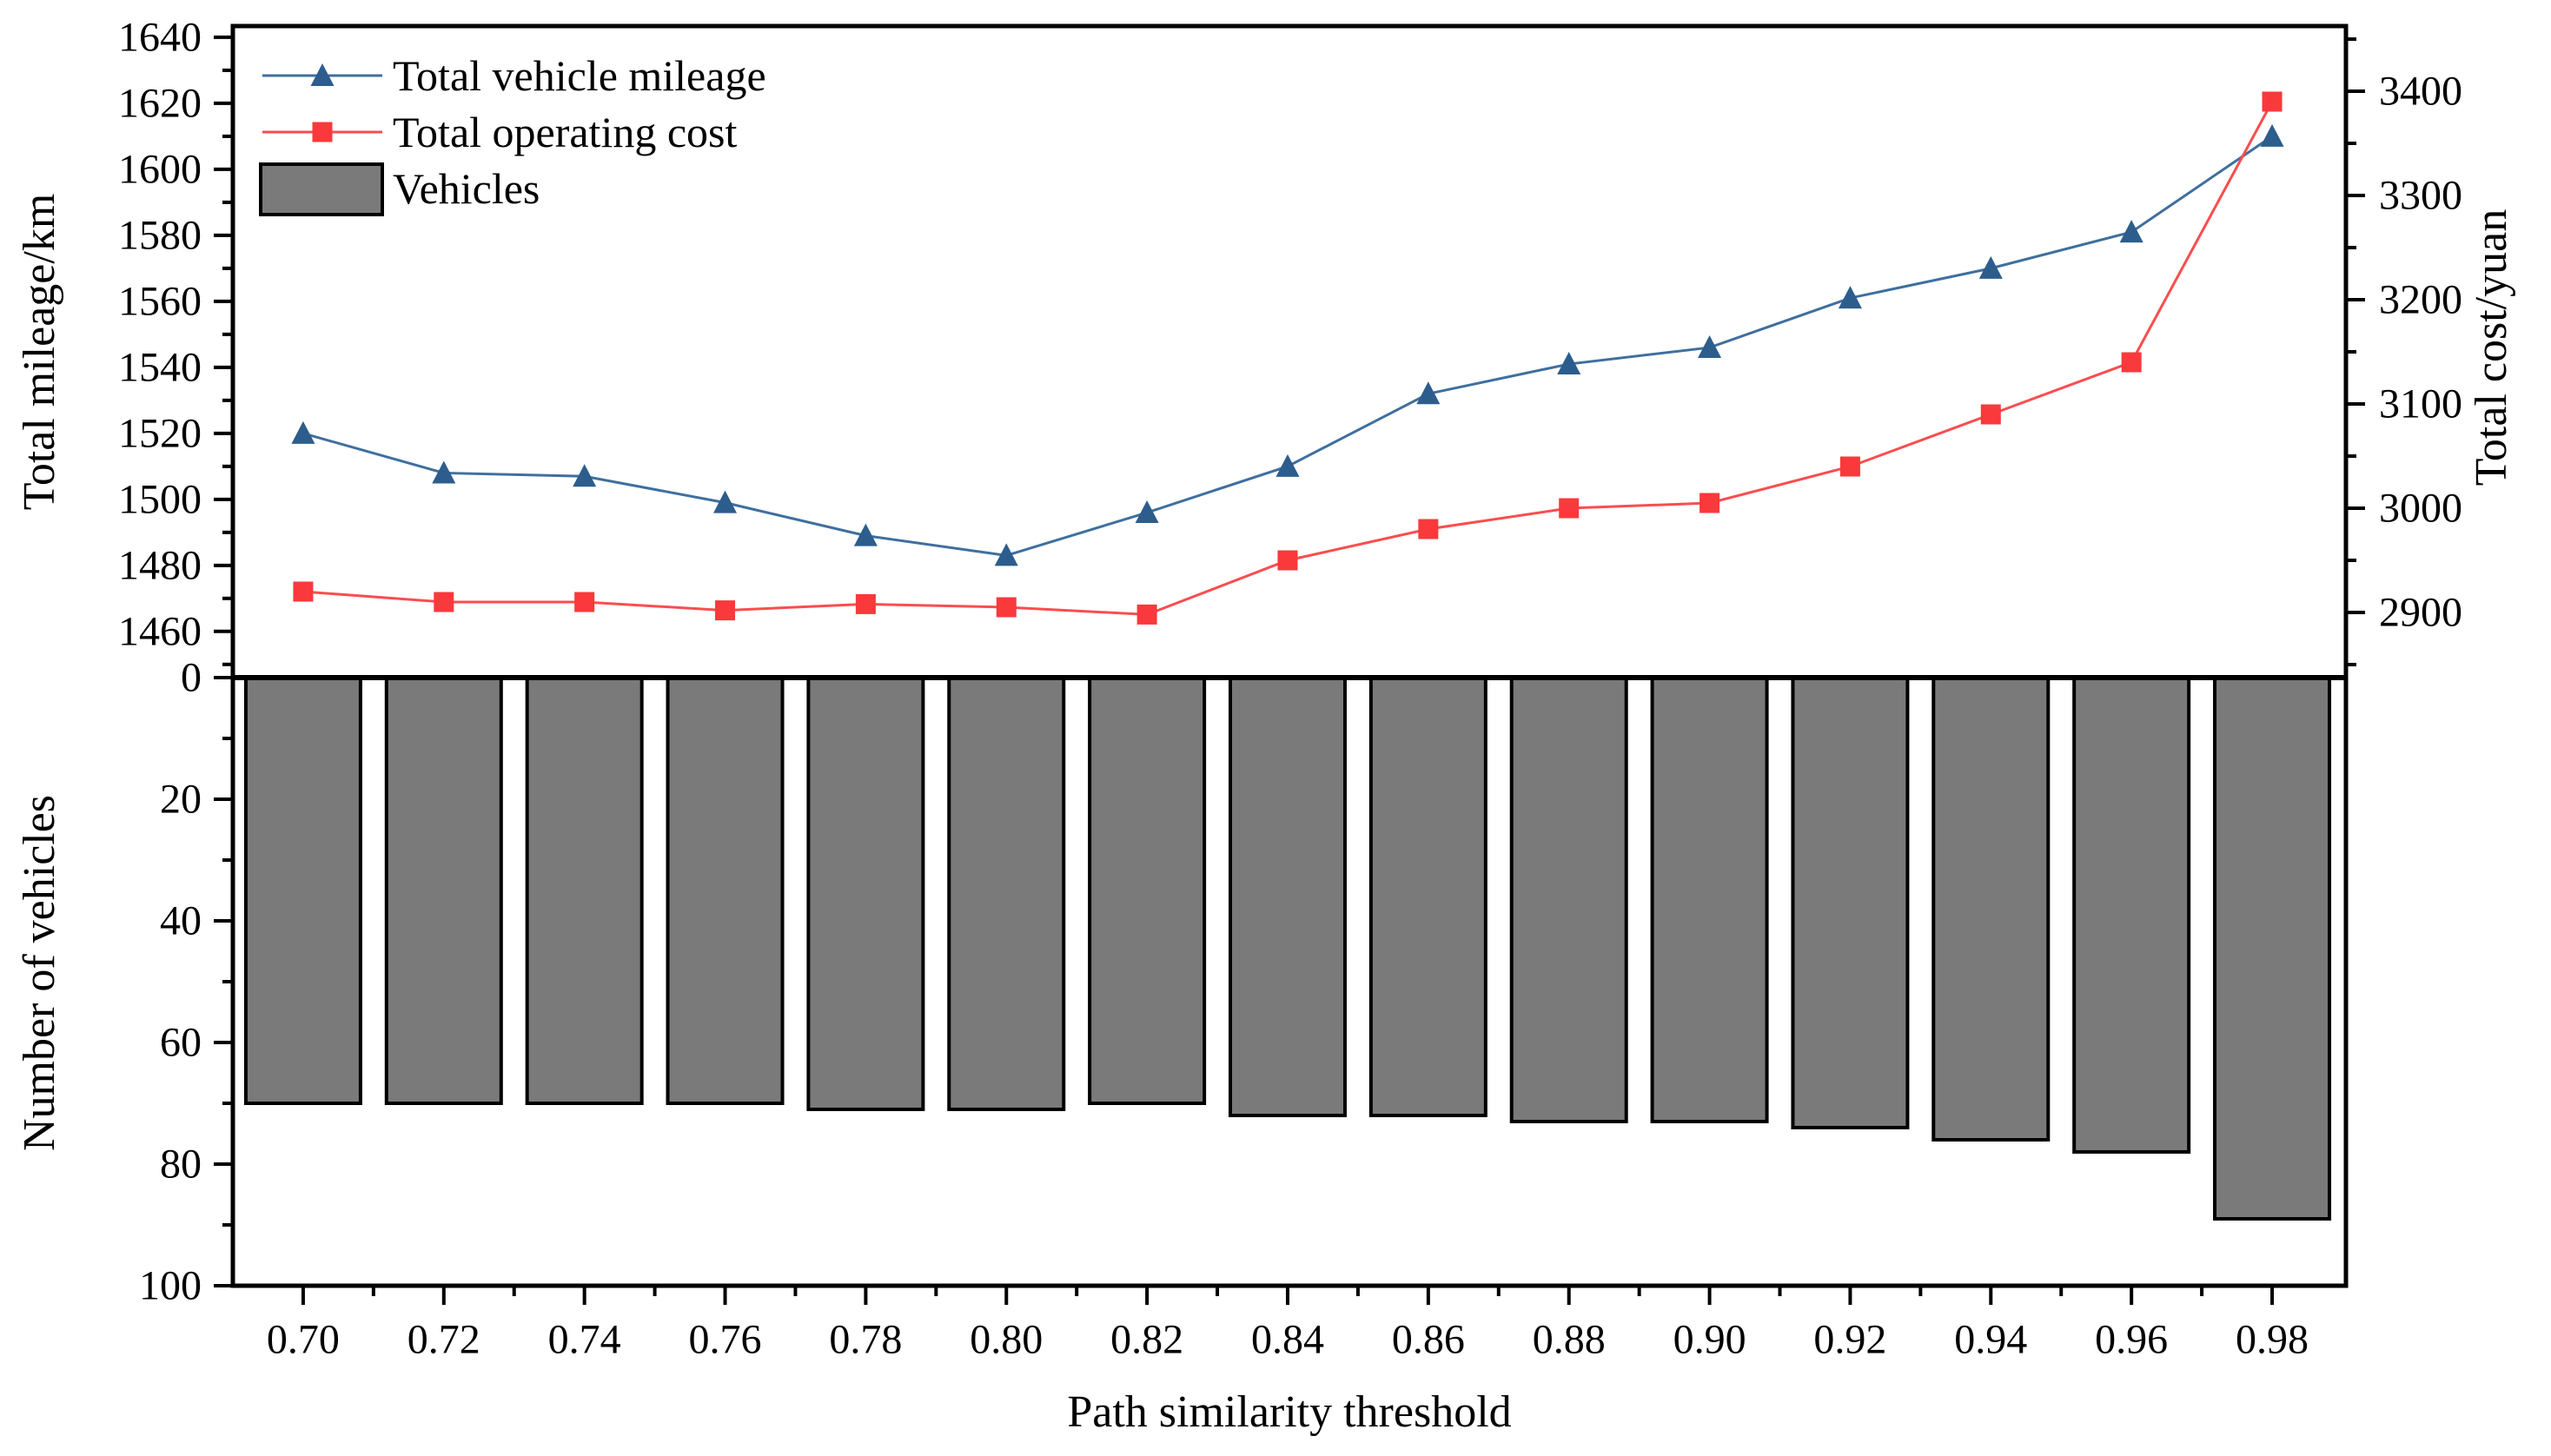 This screenshot has height=1456, width=2551. I want to click on right-tick-label: 3000, so click(2420, 509).